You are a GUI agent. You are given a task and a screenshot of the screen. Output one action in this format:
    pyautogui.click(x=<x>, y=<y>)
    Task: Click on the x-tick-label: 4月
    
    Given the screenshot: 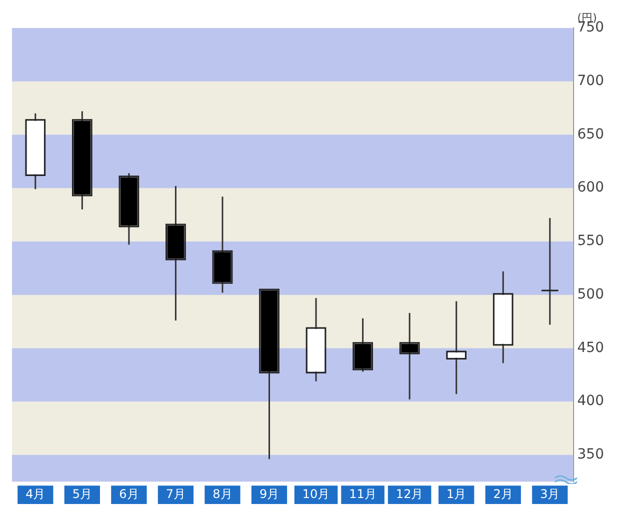 What is the action you would take?
    pyautogui.click(x=36, y=493)
    